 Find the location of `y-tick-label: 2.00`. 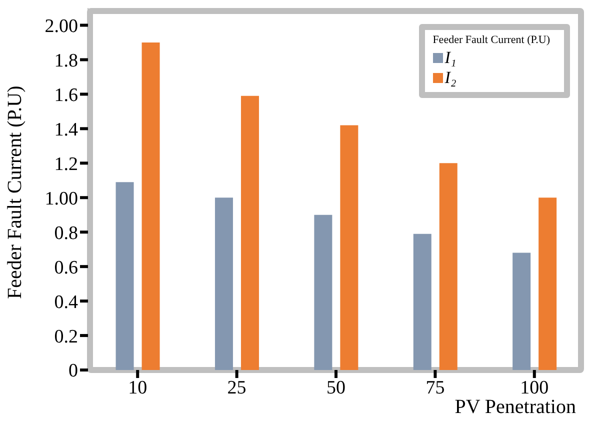

y-tick-label: 2.00 is located at coordinates (61, 26).